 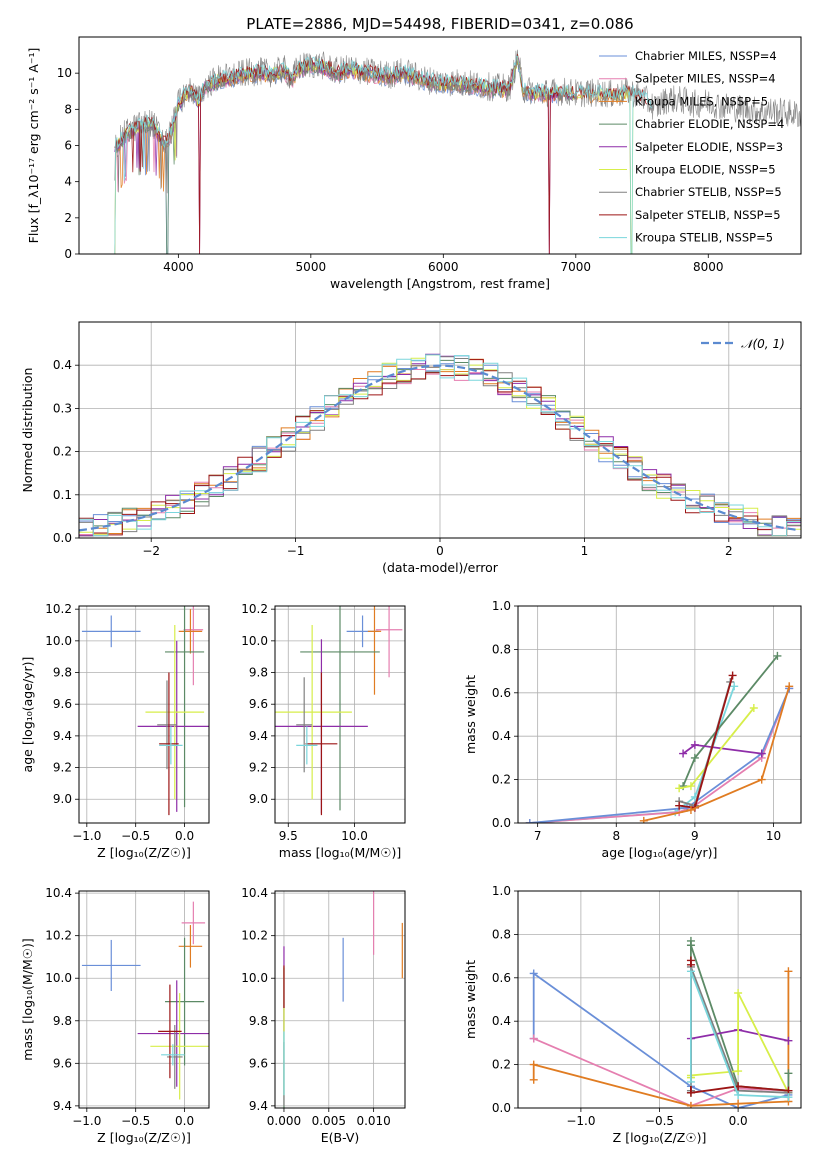 I want to click on x-tick-label: −1.0, so click(x=580, y=1121).